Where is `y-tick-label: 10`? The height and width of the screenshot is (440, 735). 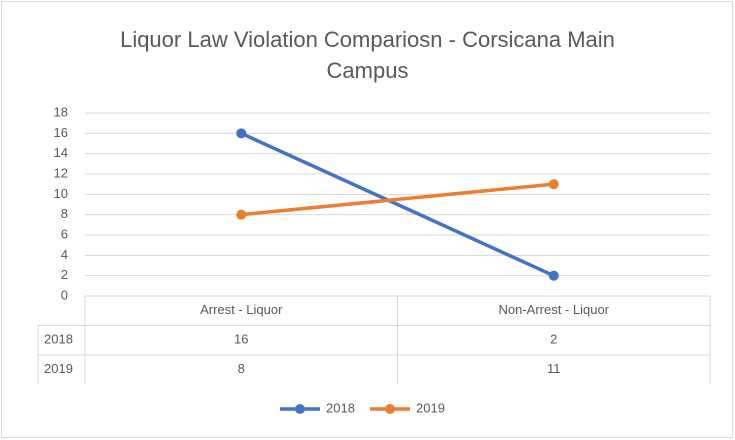
y-tick-label: 10 is located at coordinates (61, 193).